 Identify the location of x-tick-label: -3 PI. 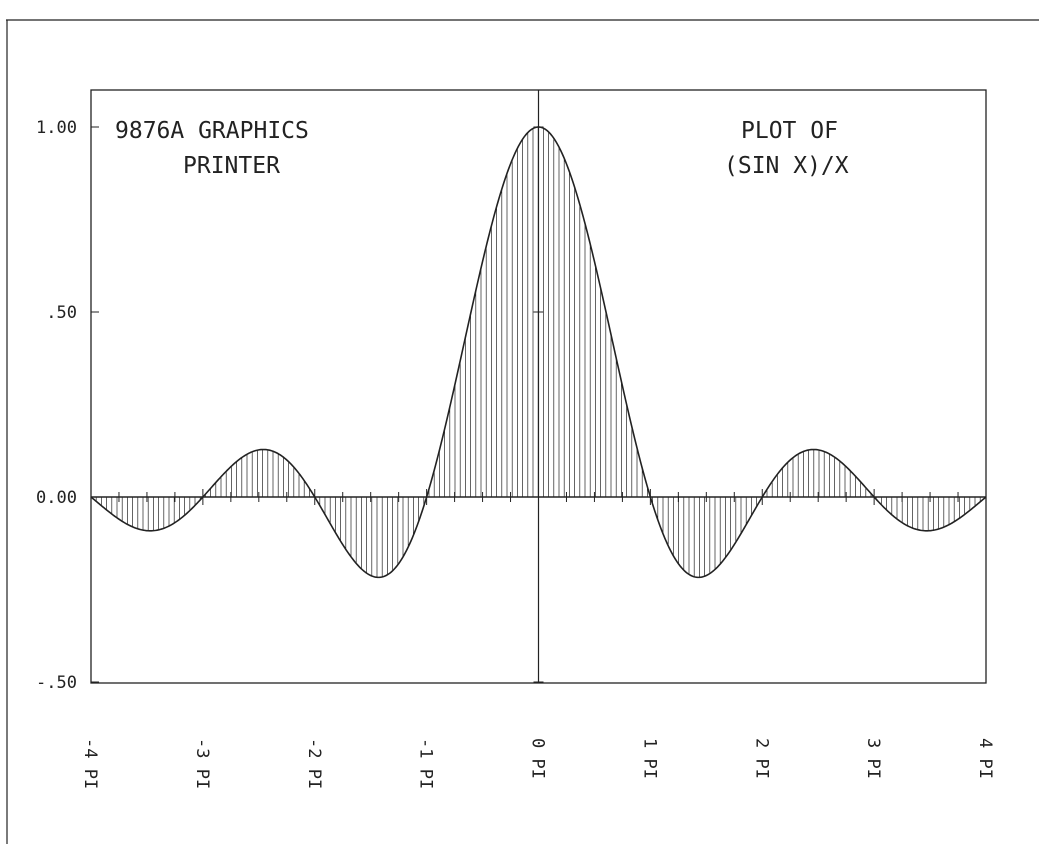
(202, 763).